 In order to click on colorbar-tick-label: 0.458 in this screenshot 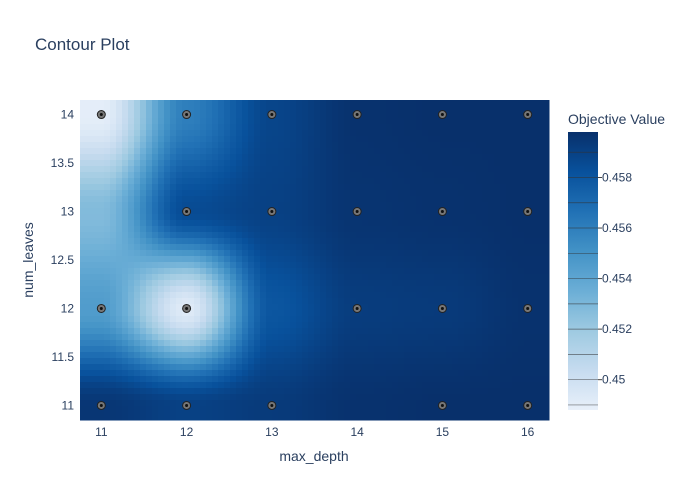, I will do `click(617, 177)`.